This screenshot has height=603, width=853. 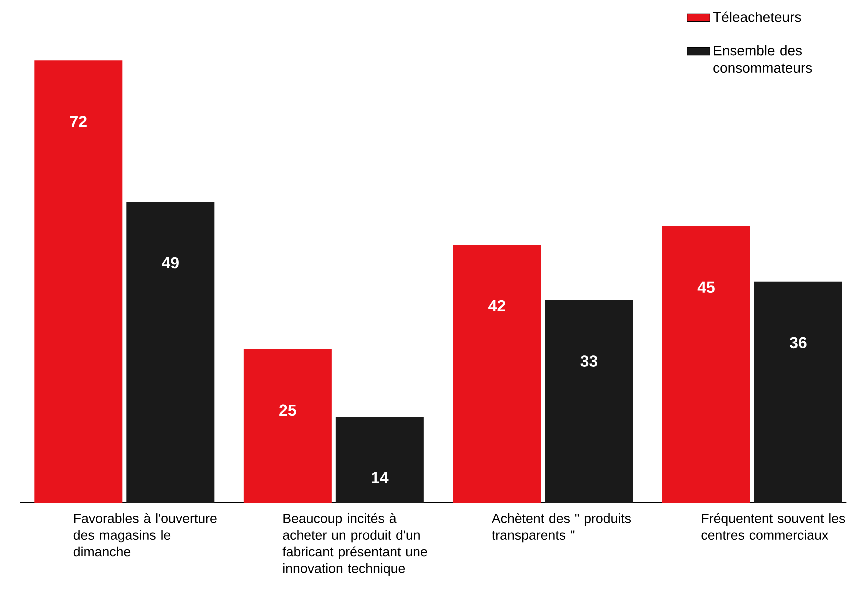 I want to click on data-label: 14, so click(x=380, y=478).